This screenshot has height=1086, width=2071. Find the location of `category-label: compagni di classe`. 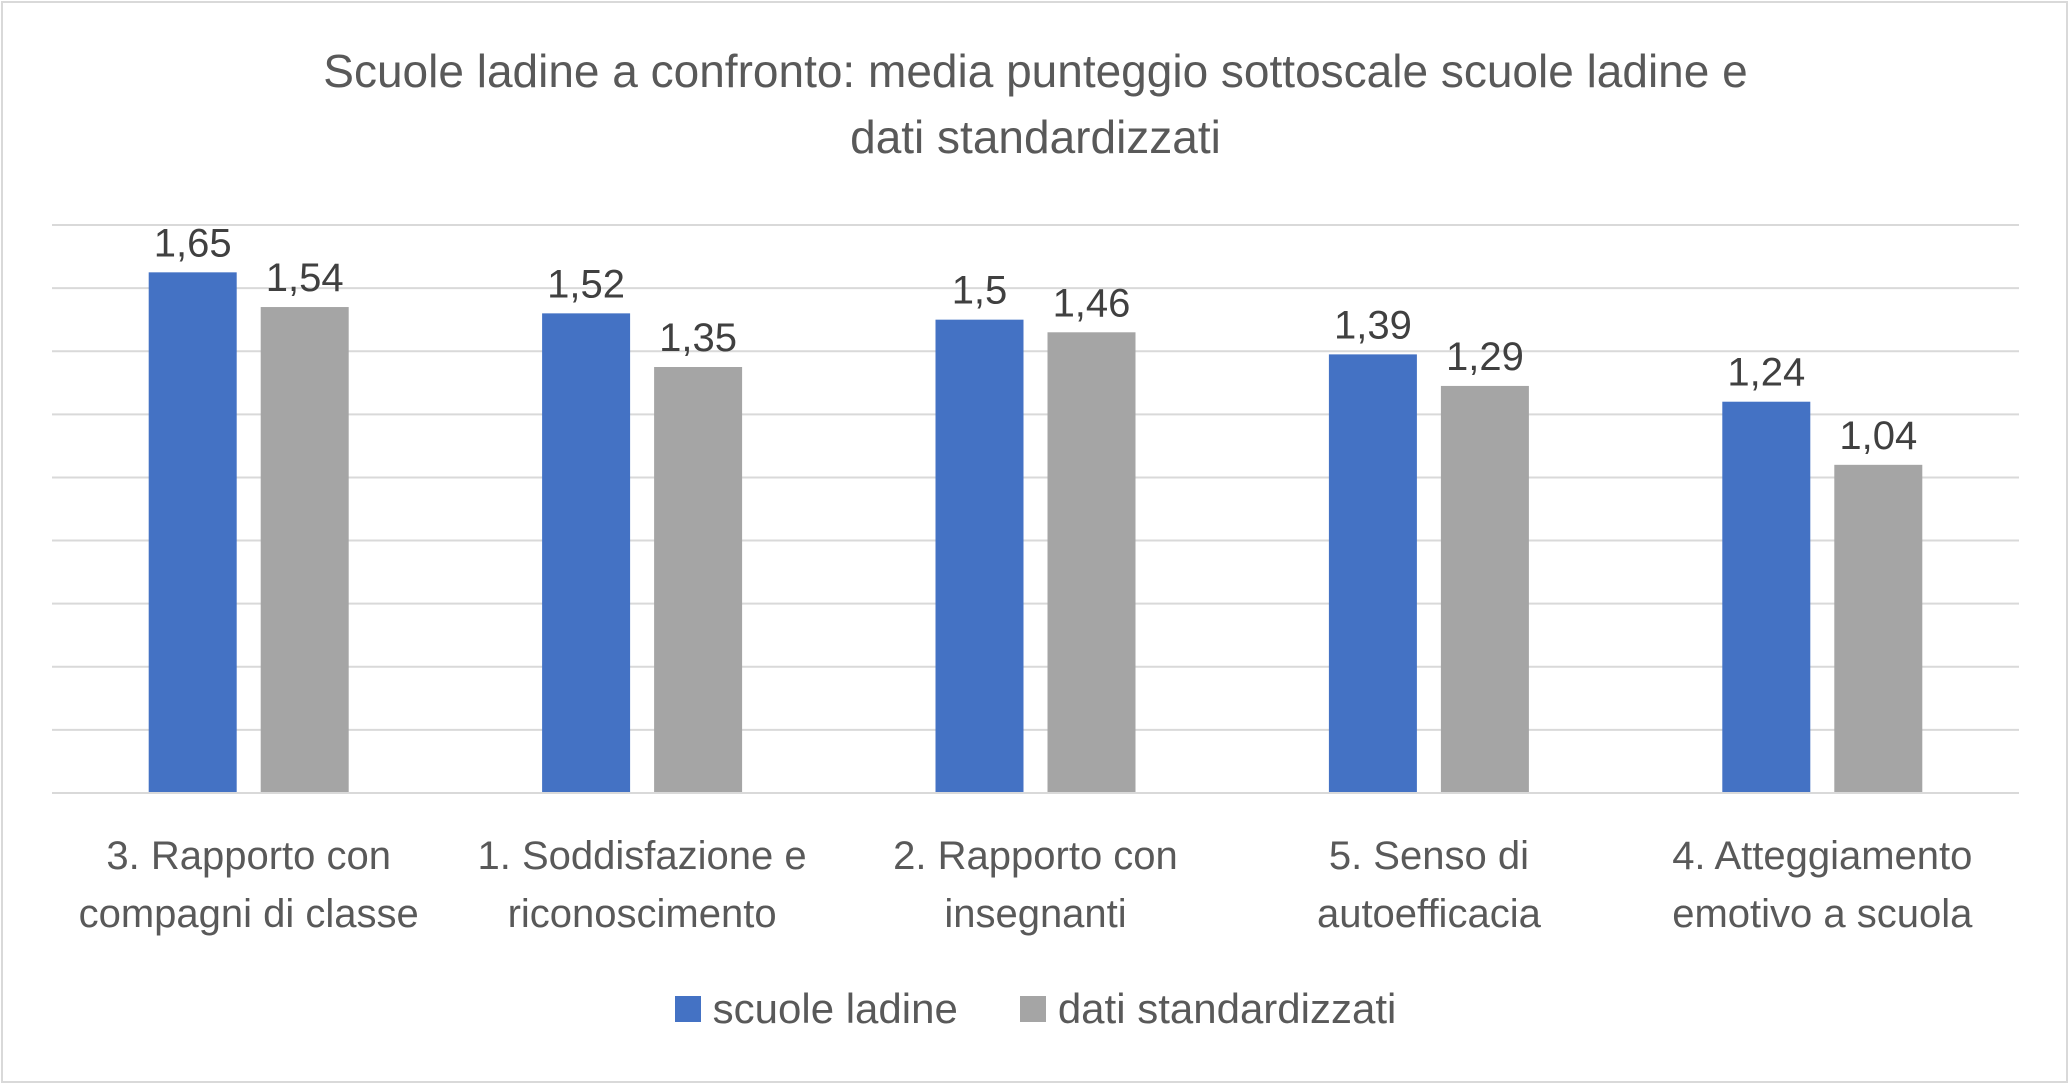

category-label: compagni di classe is located at coordinates (249, 914).